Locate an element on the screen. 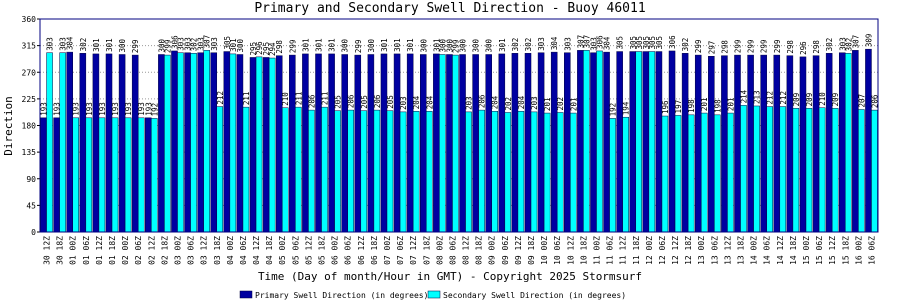  value-label: 307 is located at coordinates (855, 42).